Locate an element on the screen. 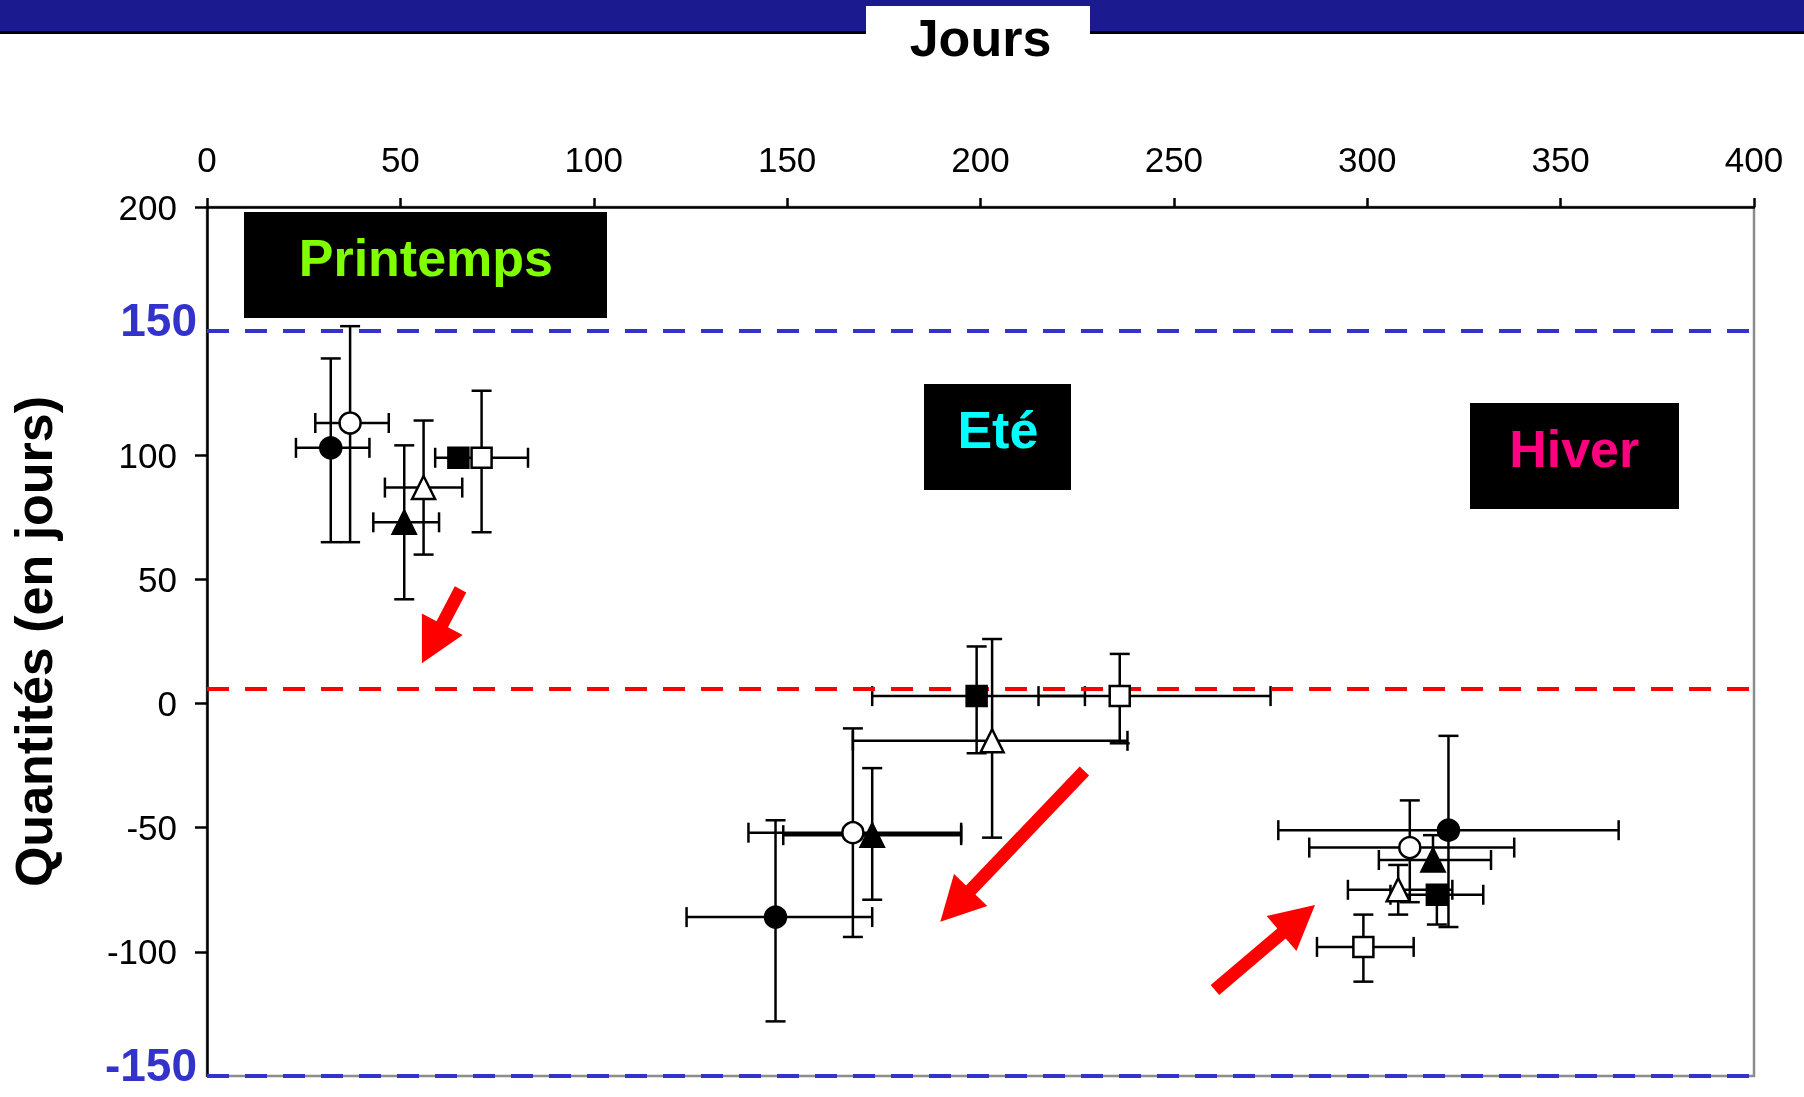 Image resolution: width=1804 pixels, height=1097 pixels. y-axis-title: Quantités (en jours) is located at coordinates (34, 641).